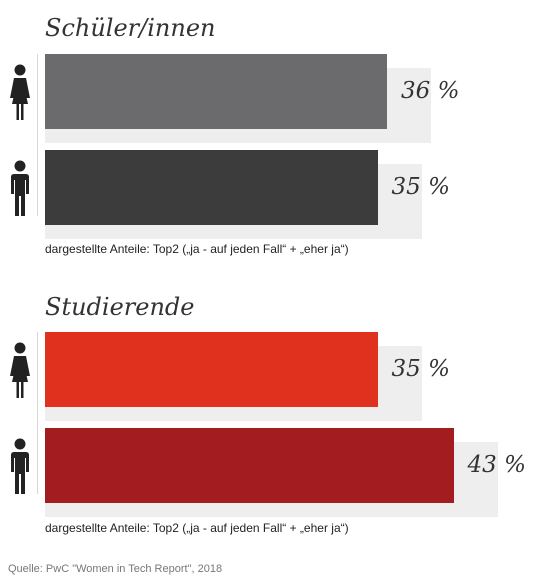 The image size is (556, 580). I want to click on section-title-schueler: Schüler/innen, so click(130, 28).